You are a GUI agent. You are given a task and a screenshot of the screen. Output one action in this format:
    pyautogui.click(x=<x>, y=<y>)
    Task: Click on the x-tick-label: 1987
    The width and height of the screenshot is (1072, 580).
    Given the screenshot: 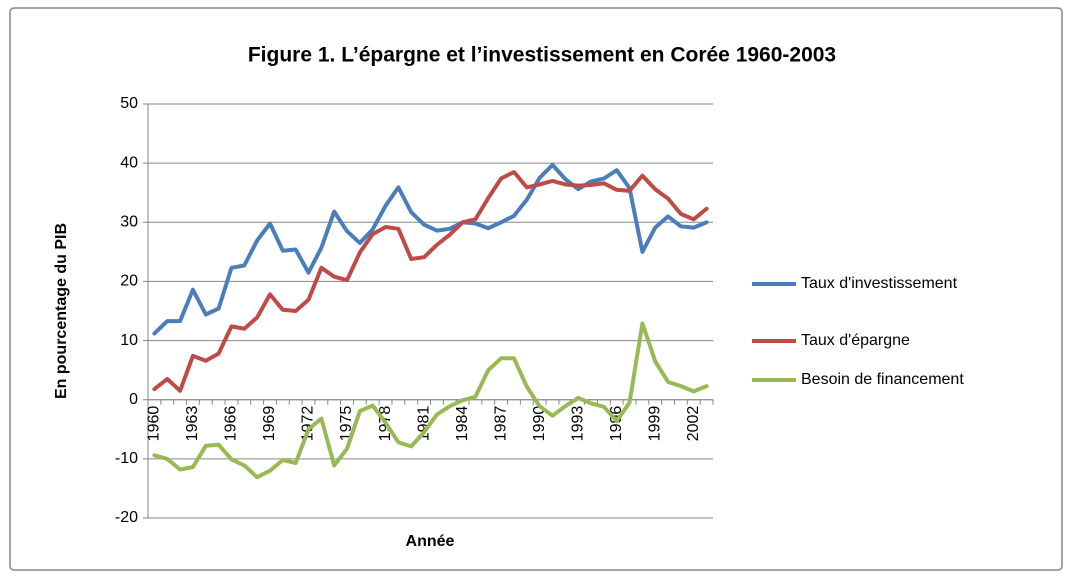 What is the action you would take?
    pyautogui.click(x=500, y=424)
    